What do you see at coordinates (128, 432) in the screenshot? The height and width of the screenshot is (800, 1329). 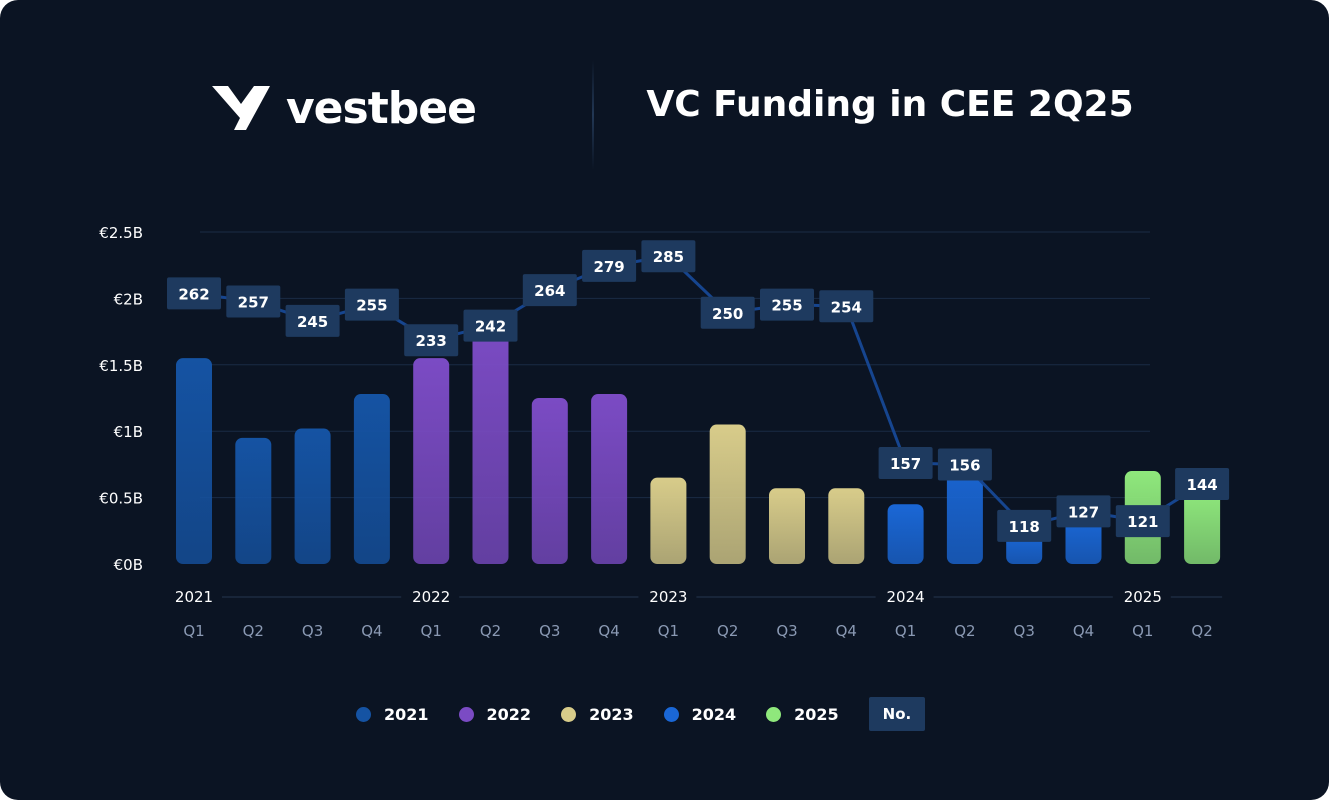 I see `y-tick-label: €1B` at bounding box center [128, 432].